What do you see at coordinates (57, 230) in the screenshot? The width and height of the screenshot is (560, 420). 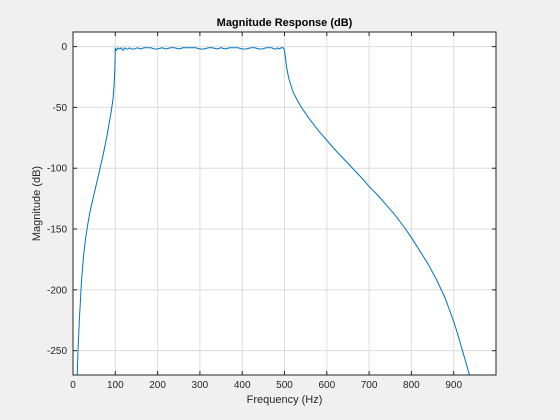 I see `y-tick-label: -150` at bounding box center [57, 230].